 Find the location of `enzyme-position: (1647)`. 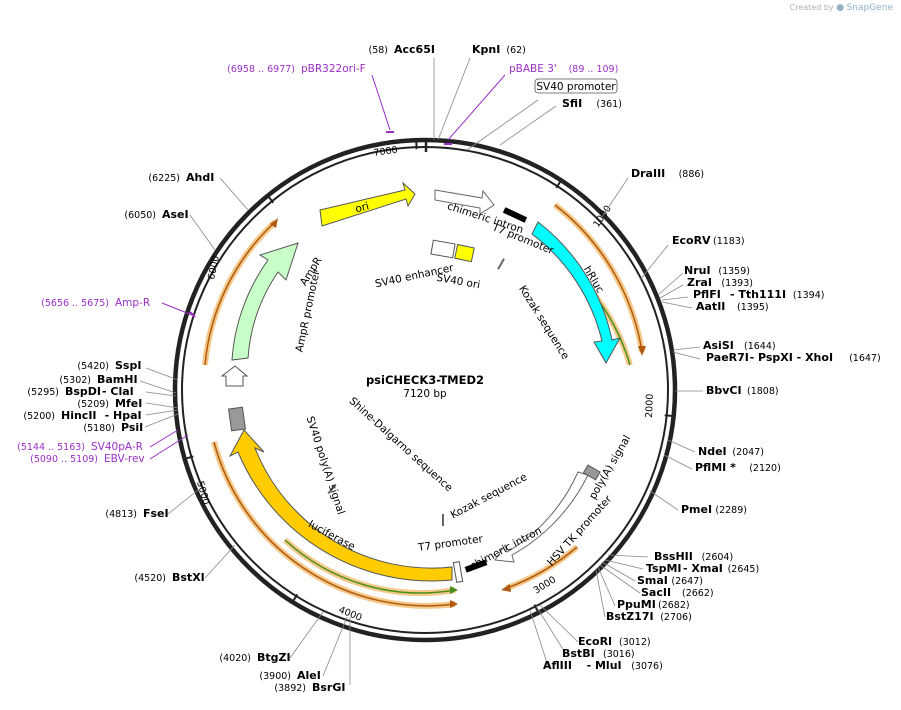

enzyme-position: (1647) is located at coordinates (865, 358).